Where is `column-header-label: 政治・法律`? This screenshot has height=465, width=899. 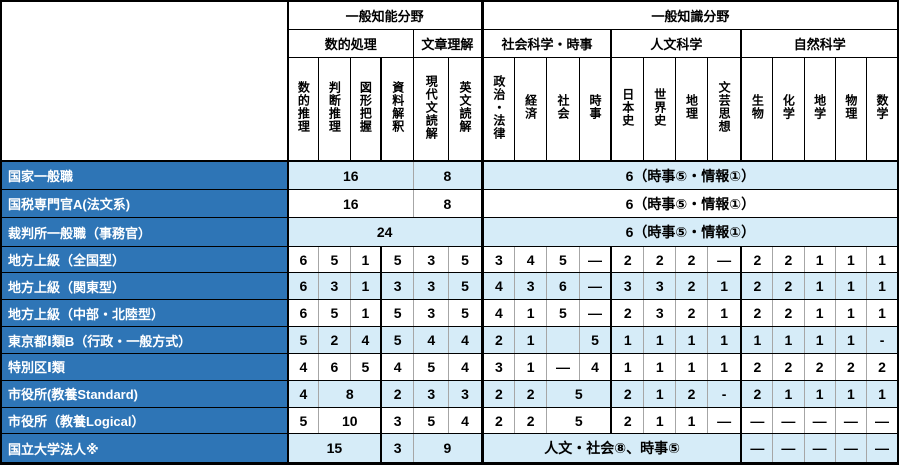
column-header-label: 政治・法律 is located at coordinates (498, 107).